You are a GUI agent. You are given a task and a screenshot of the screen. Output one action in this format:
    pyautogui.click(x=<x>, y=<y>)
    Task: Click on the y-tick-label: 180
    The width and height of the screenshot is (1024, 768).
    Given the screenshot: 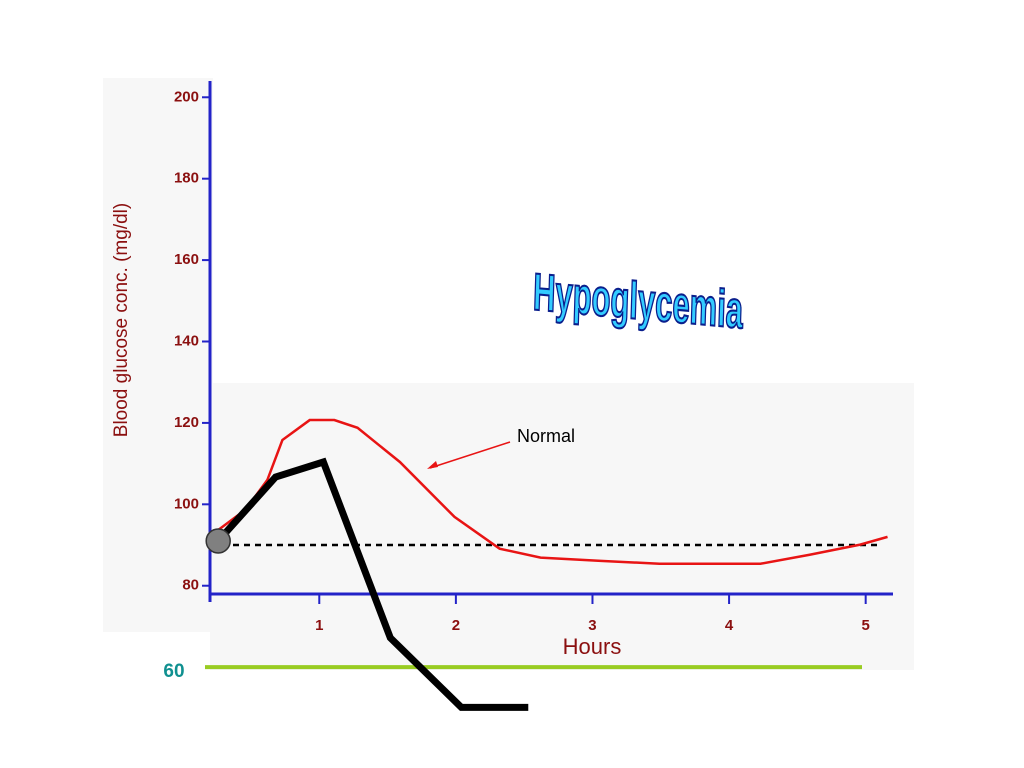 What is the action you would take?
    pyautogui.click(x=186, y=178)
    